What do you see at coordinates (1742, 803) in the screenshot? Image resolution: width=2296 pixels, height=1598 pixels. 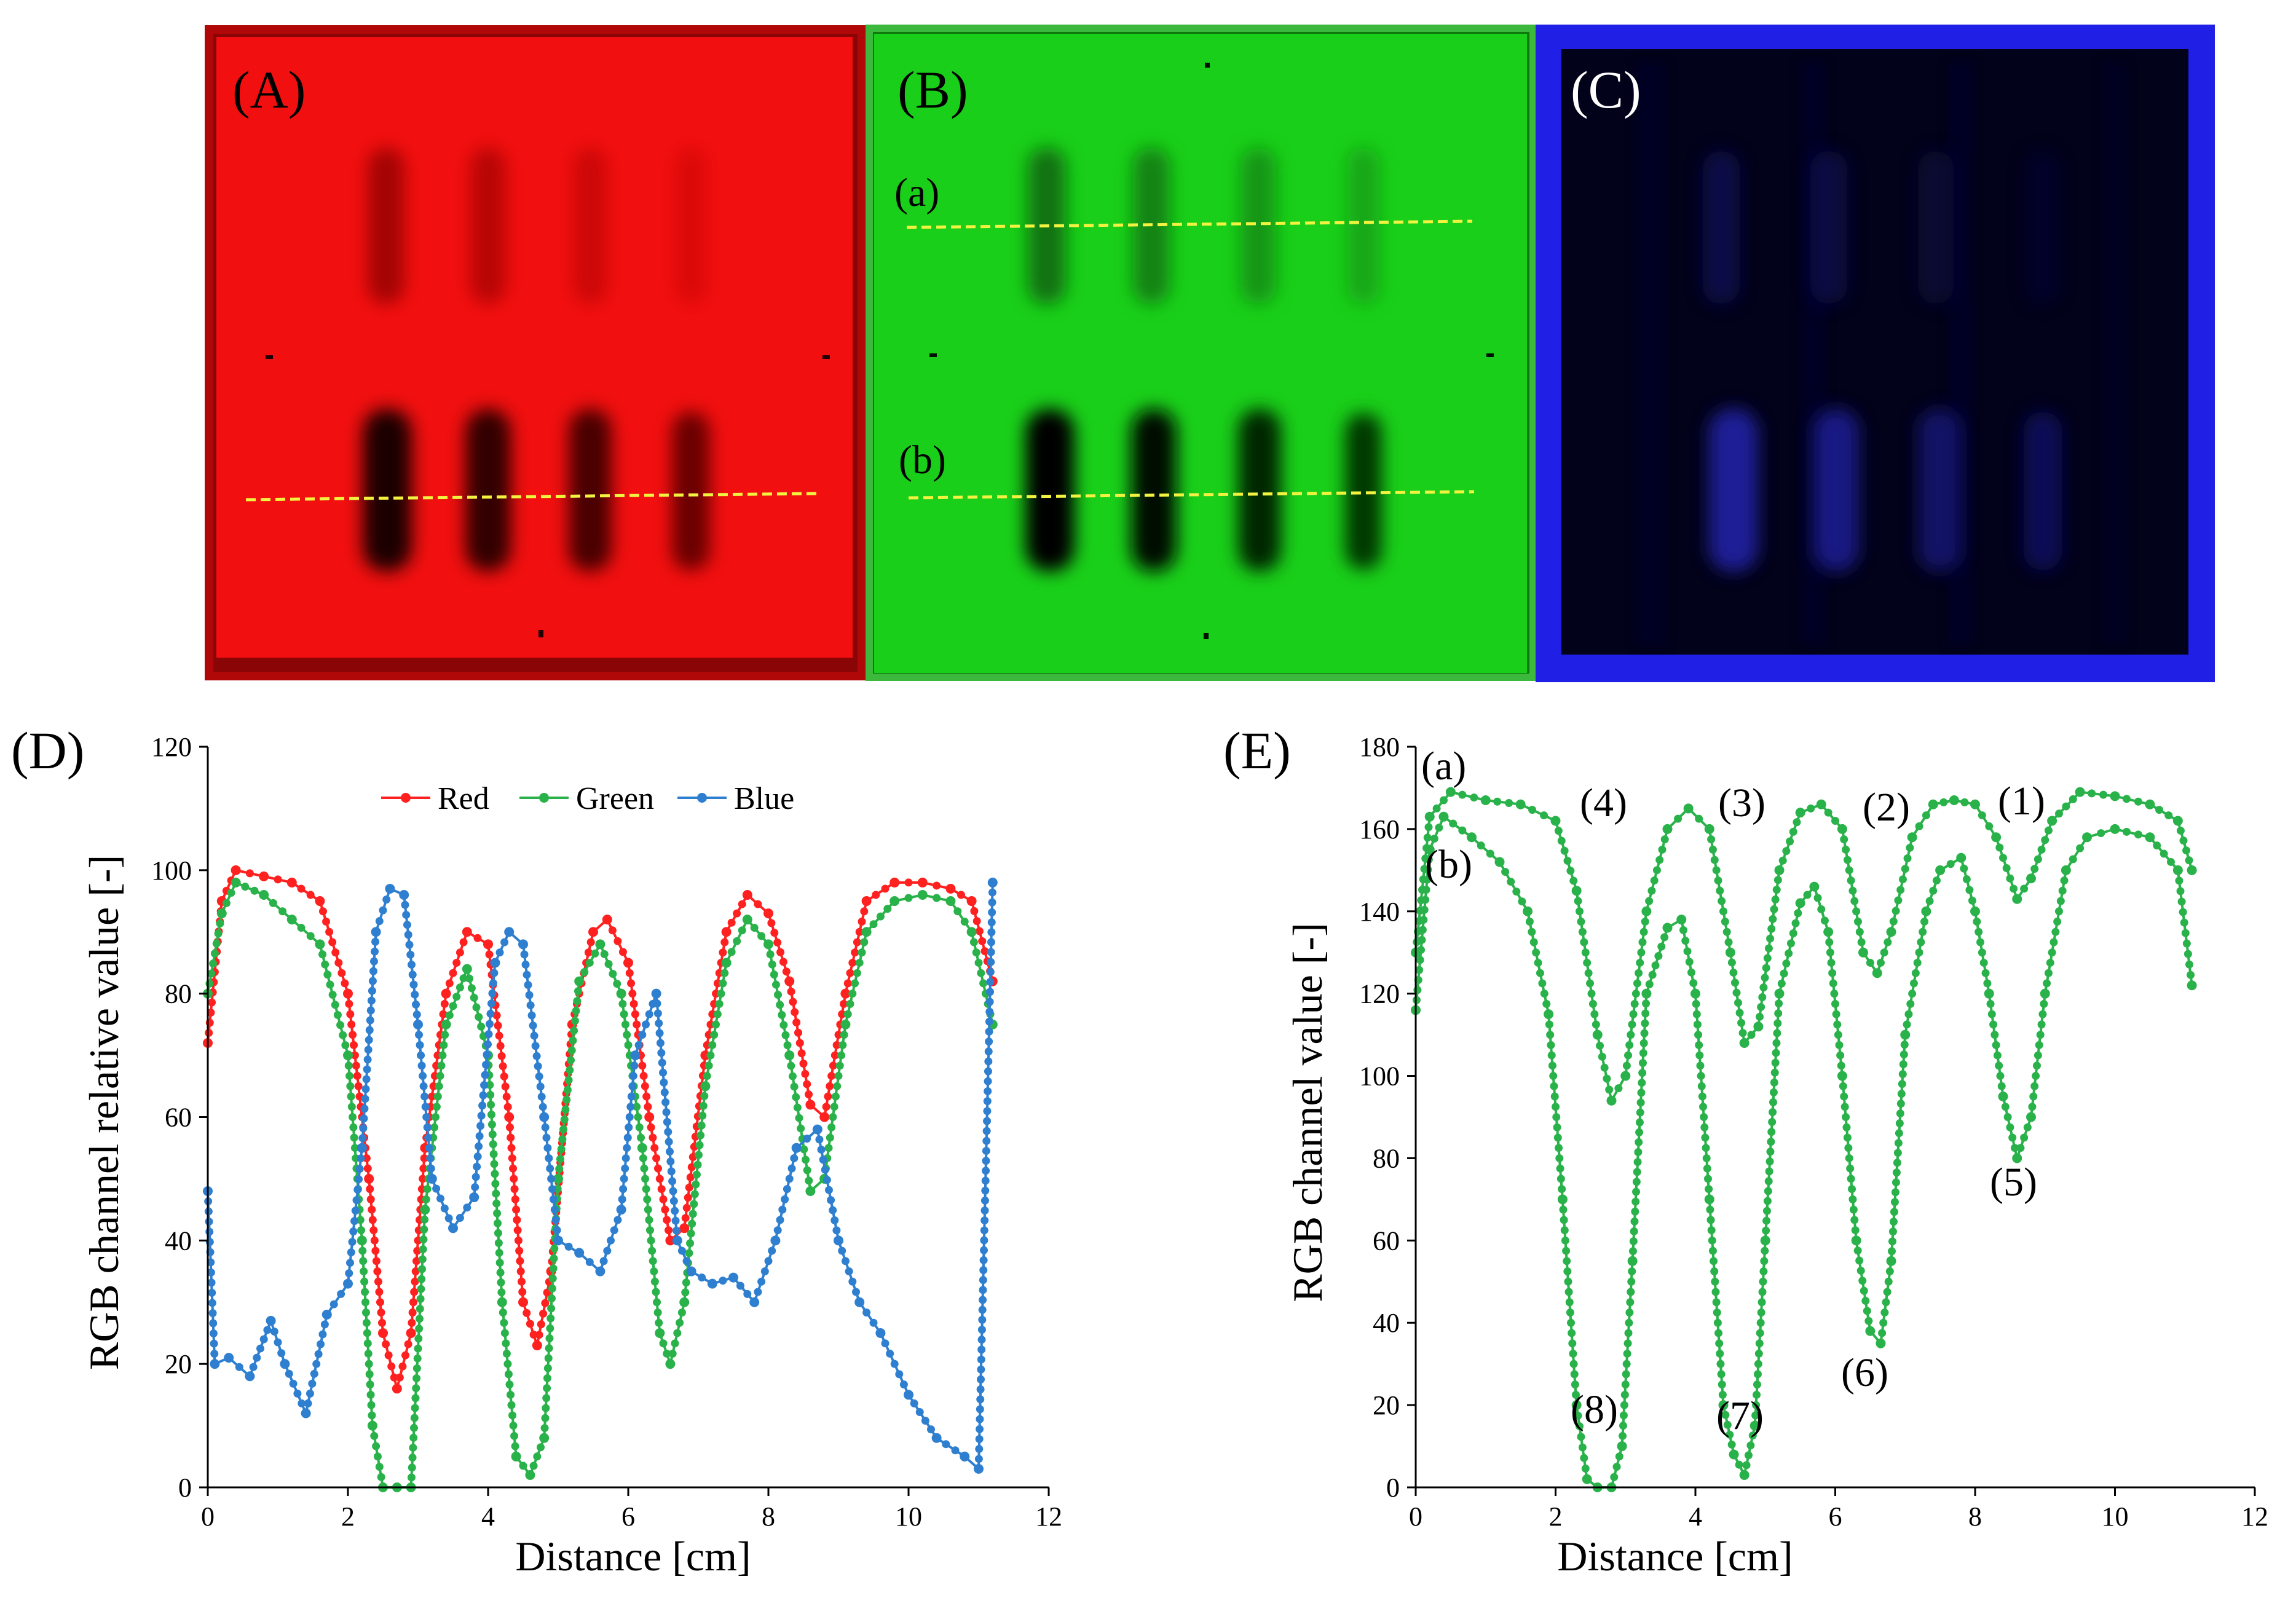 I see `annotation-3: (3)` at bounding box center [1742, 803].